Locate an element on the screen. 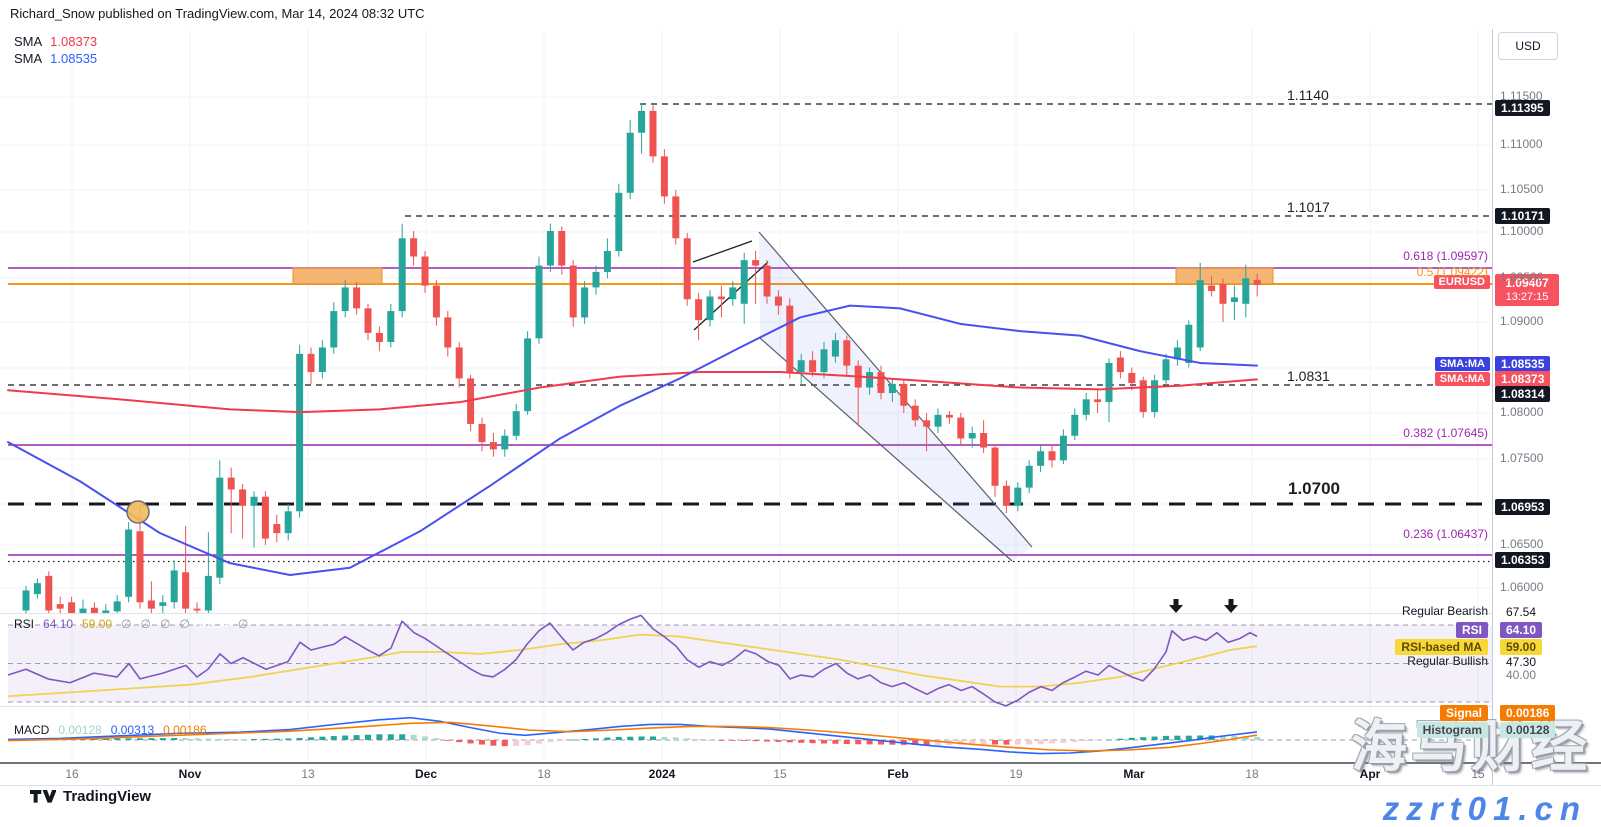 This screenshot has height=827, width=1601. macd-header: MACD 0.00128 0.00313 0.00186 is located at coordinates (119, 730).